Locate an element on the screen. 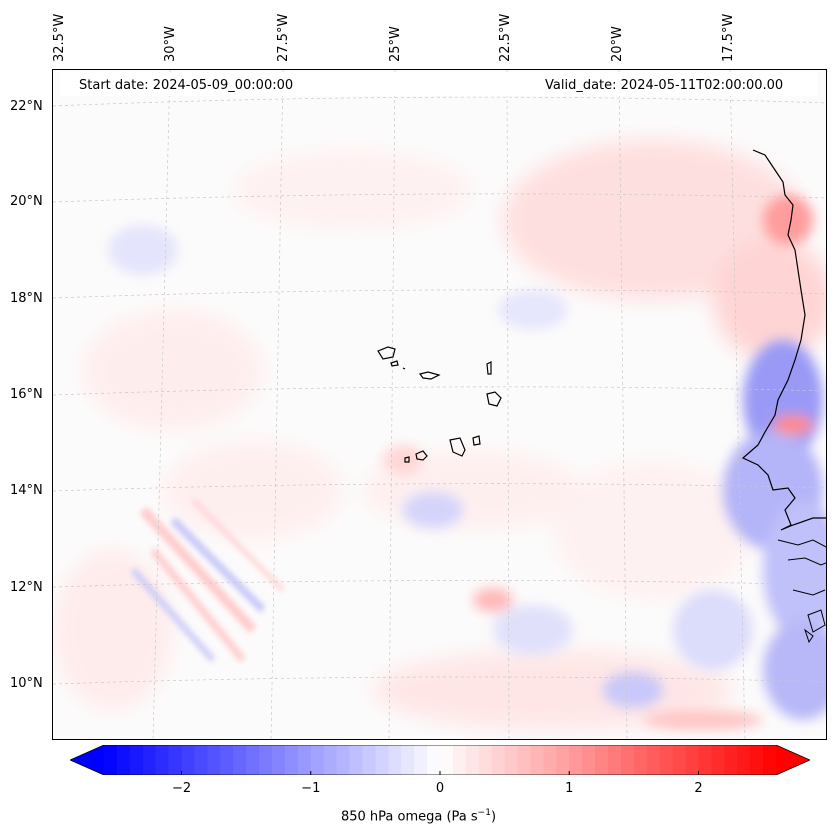 Image resolution: width=837 pixels, height=839 pixels. colorbar-min-arrow is located at coordinates (87, 760).